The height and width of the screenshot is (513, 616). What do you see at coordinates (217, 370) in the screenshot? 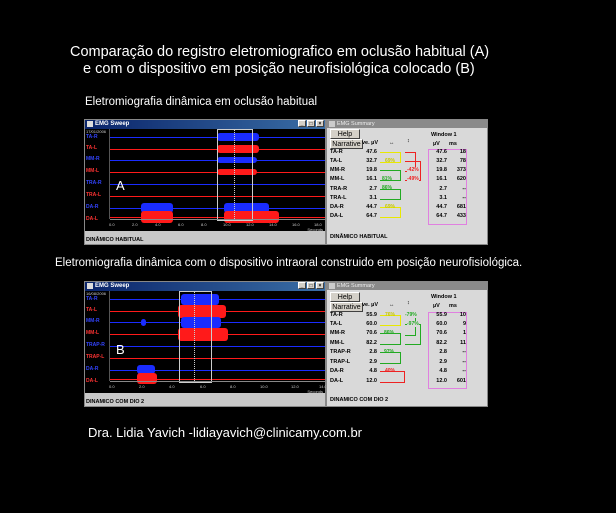
I see `trace-da-r` at bounding box center [217, 370].